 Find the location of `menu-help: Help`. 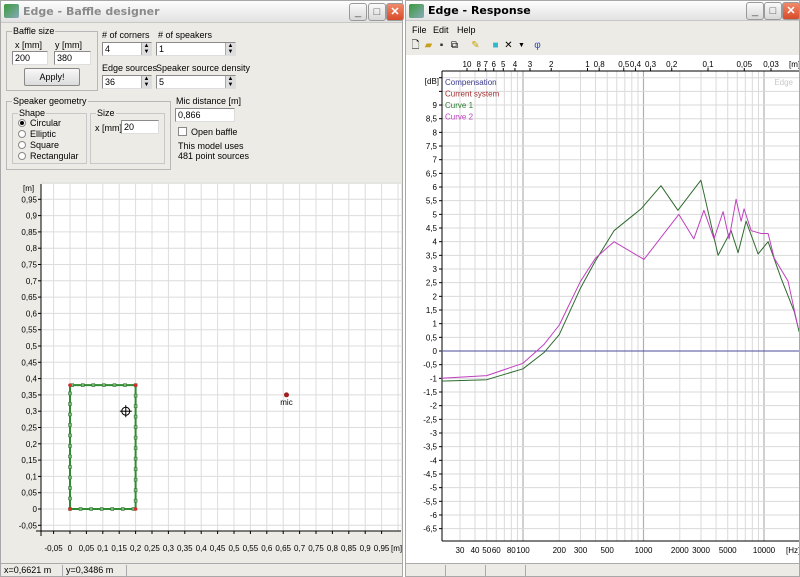

menu-help: Help is located at coordinates (466, 30).